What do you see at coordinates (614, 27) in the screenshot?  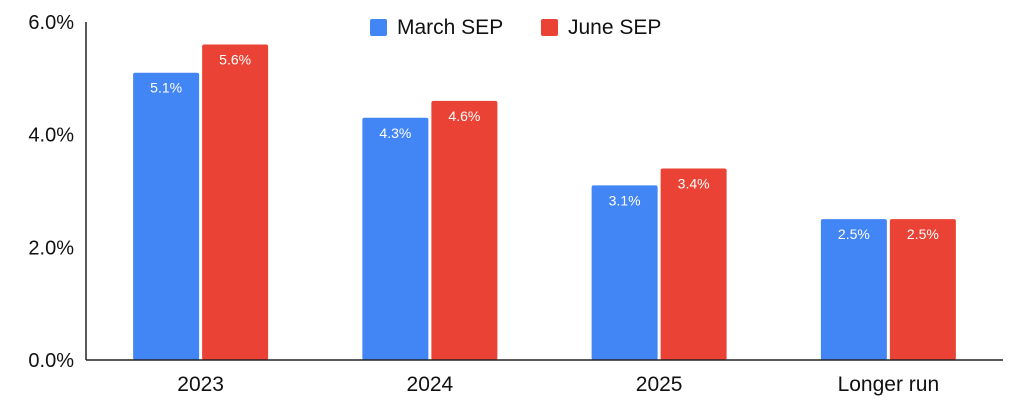 I see `legend-label: June SEP` at bounding box center [614, 27].